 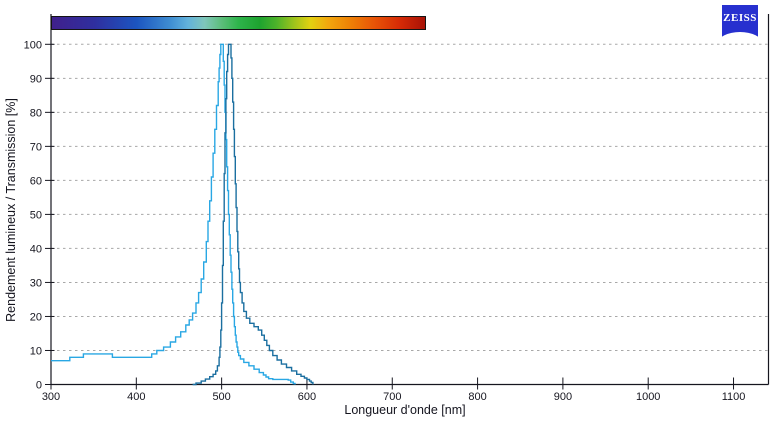 What do you see at coordinates (36, 215) in the screenshot?
I see `y-tick-label: 50` at bounding box center [36, 215].